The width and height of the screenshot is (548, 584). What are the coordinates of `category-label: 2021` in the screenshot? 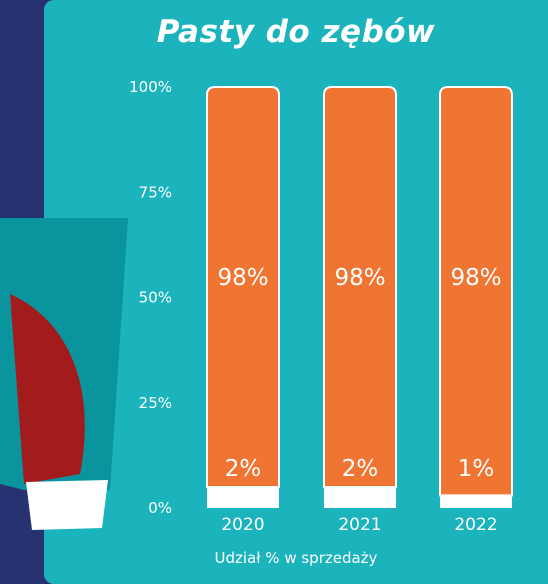 It's located at (359, 525).